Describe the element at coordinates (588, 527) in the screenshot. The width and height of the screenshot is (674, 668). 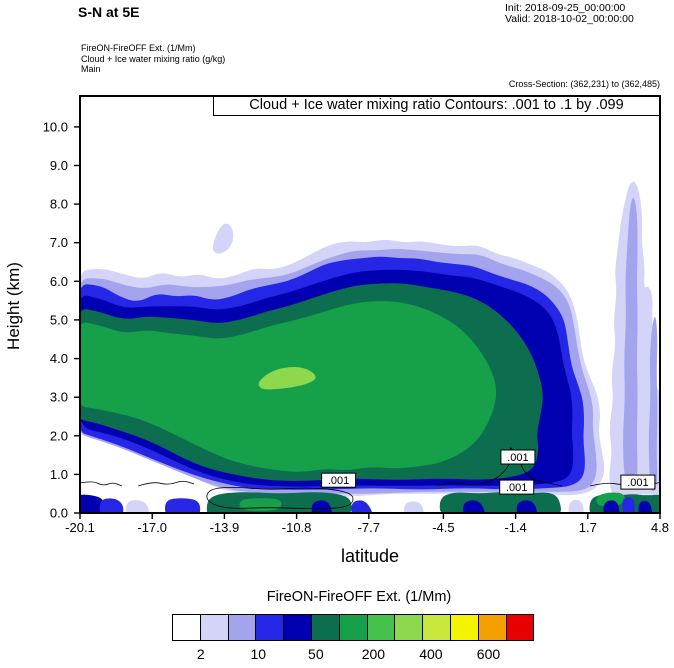
I see `x-tick-label: 1.7` at that location.